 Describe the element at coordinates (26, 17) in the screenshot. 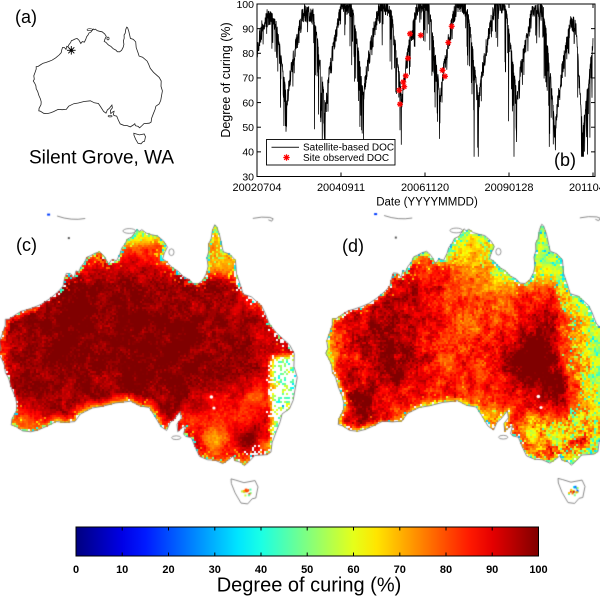

I see `svg-text: (a)` at that location.